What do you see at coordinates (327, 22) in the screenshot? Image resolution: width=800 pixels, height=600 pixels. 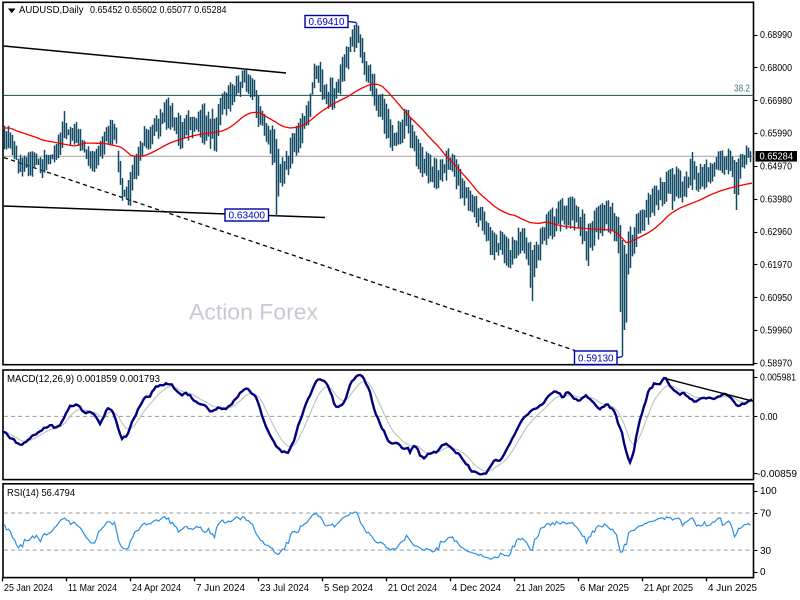 I see `svg-text: 0.69410` at bounding box center [327, 22].